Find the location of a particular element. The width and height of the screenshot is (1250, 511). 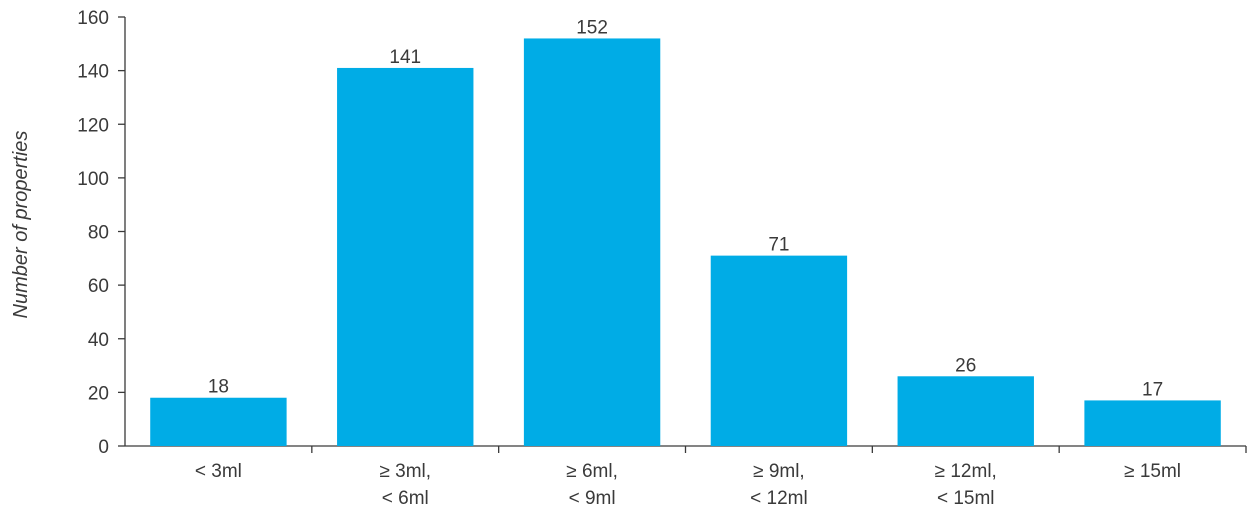

x-tick-label: < 3ml is located at coordinates (218, 471).